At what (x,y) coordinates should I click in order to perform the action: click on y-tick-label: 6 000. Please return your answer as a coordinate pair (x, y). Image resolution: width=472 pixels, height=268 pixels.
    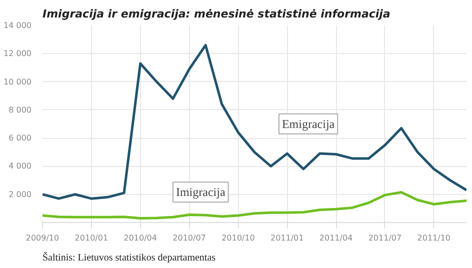
    Looking at the image, I should click on (20, 138).